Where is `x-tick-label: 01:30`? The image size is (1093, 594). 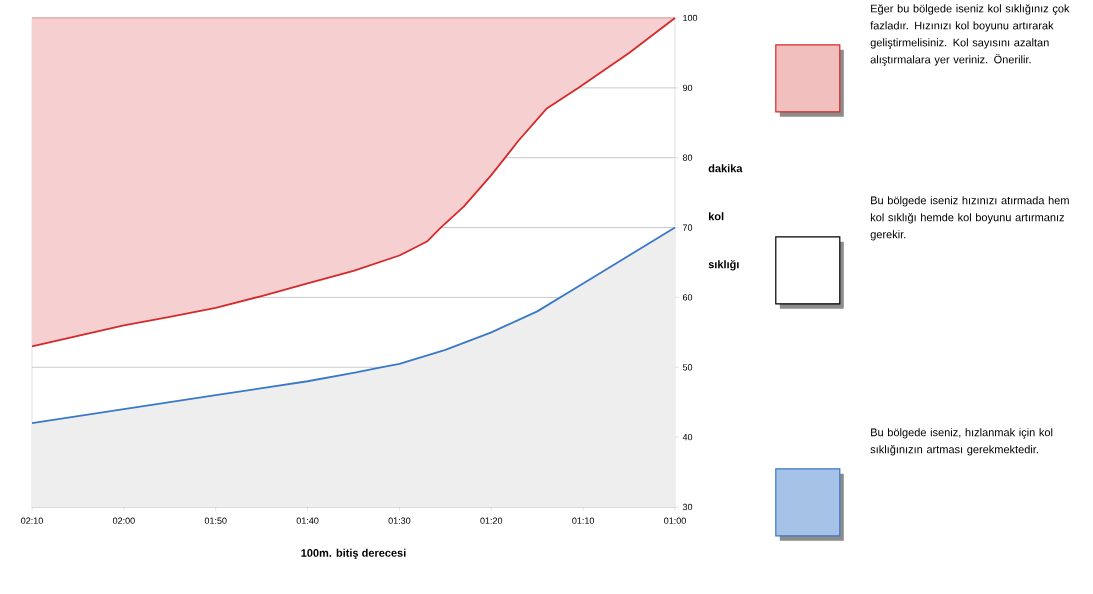 x-tick-label: 01:30 is located at coordinates (399, 520).